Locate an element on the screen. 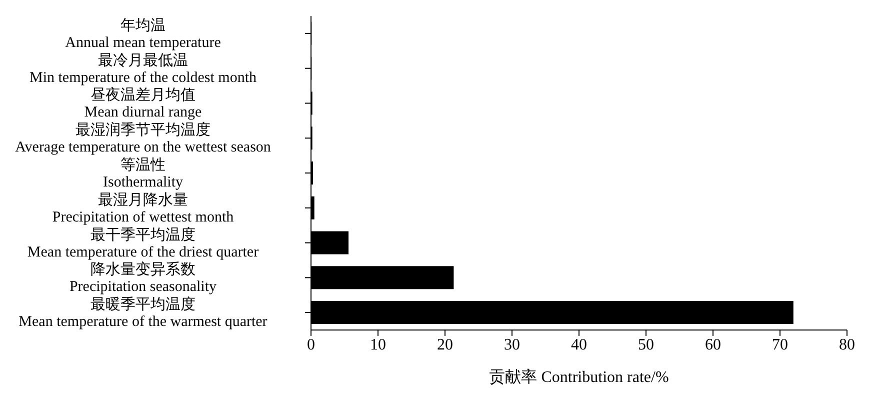  x-tick-label: 20 is located at coordinates (445, 345).